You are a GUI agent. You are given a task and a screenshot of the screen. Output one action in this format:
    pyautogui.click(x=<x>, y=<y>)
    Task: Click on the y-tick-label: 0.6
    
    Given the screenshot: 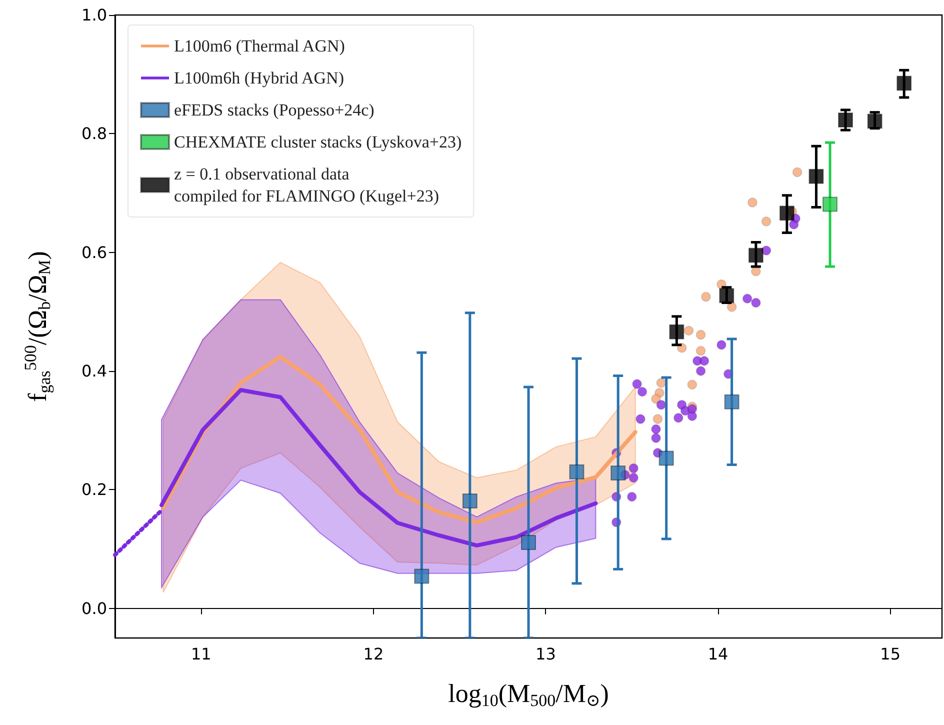 What is the action you would take?
    pyautogui.click(x=94, y=252)
    